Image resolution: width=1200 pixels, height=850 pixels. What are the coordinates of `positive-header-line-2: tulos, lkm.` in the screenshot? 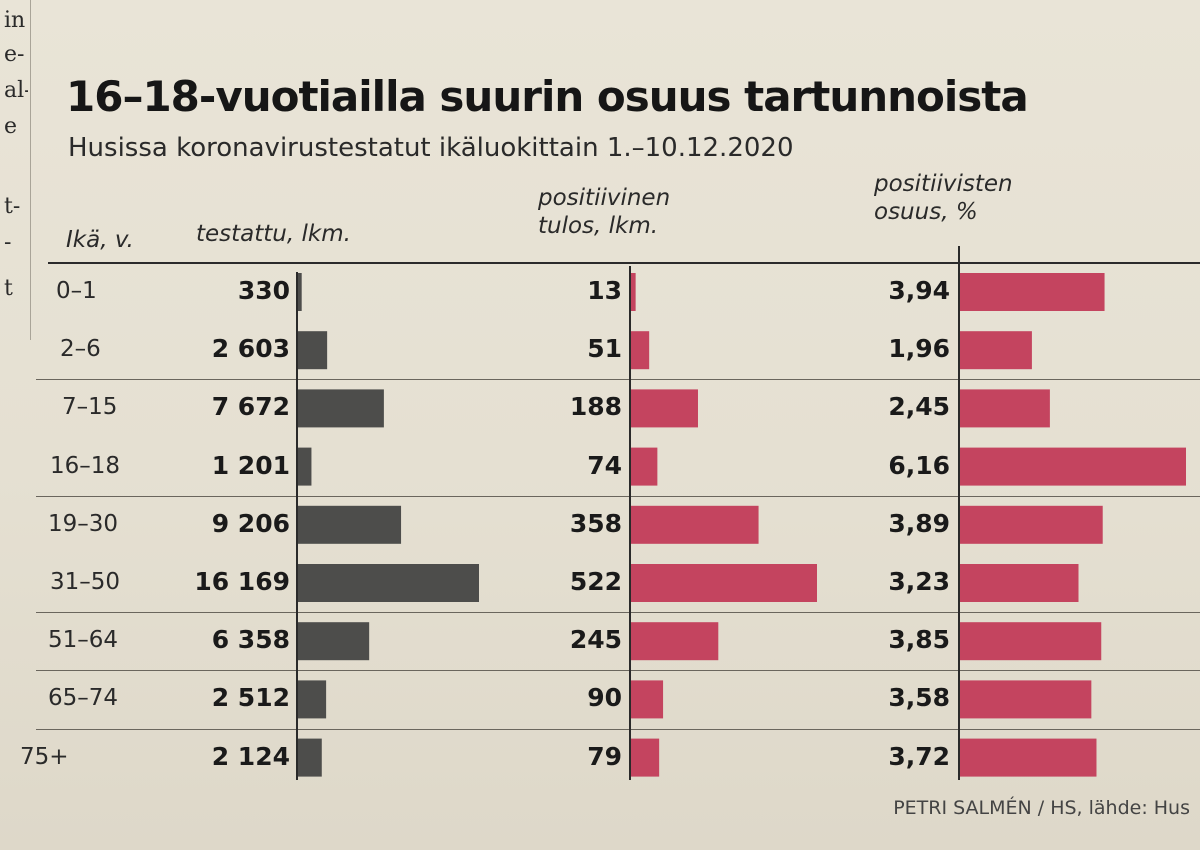 It's located at (598, 226).